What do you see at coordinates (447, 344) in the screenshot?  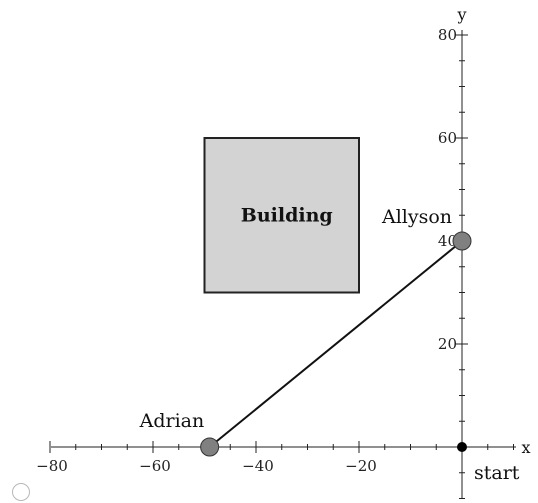 I see `y-tick-label: 20` at bounding box center [447, 344].